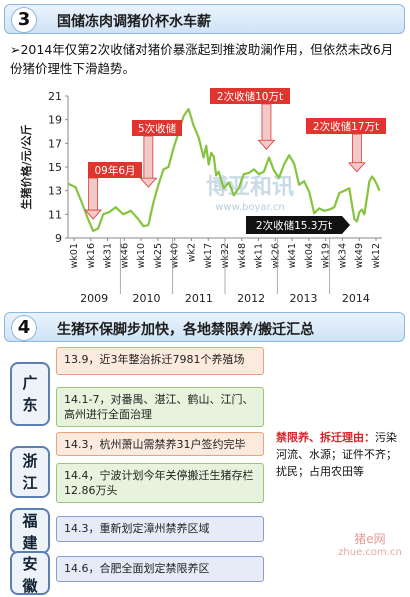  I want to click on x-tick-label: wk10, so click(141, 255).